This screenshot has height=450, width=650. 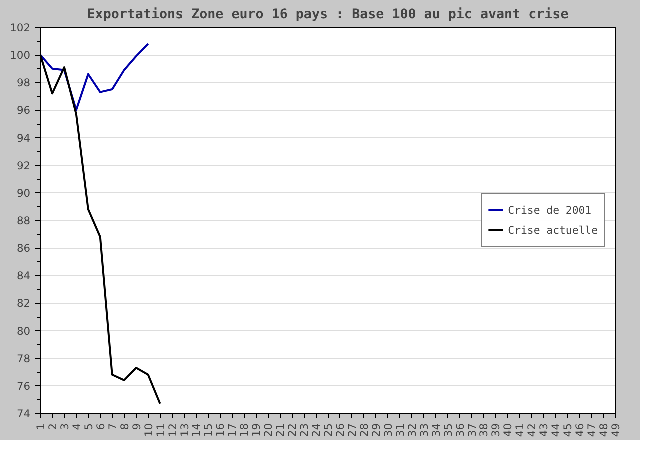 What do you see at coordinates (149, 430) in the screenshot?
I see `x-tick-label: 10` at bounding box center [149, 430].